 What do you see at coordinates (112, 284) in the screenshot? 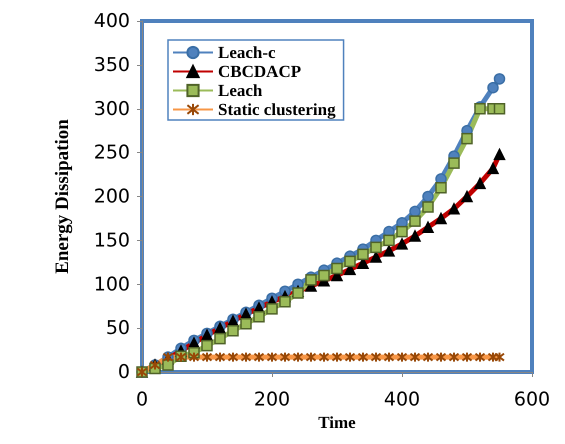
I see `y-tick-label: 100` at bounding box center [112, 284].